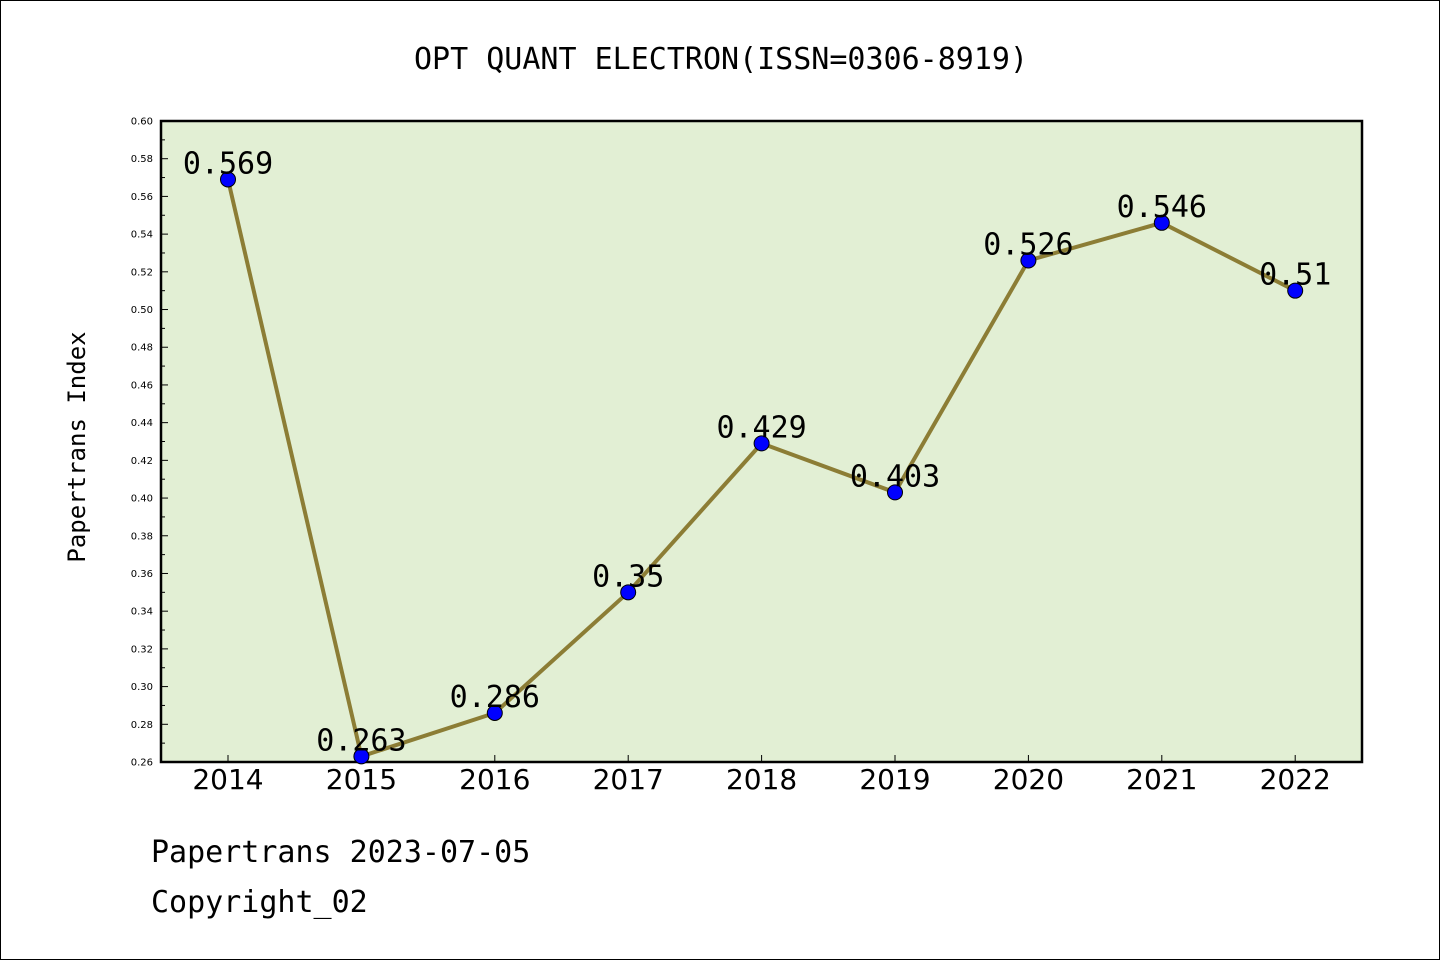 The width and height of the screenshot is (1440, 960). What do you see at coordinates (1295, 275) in the screenshot?
I see `data-label: 0.51` at bounding box center [1295, 275].